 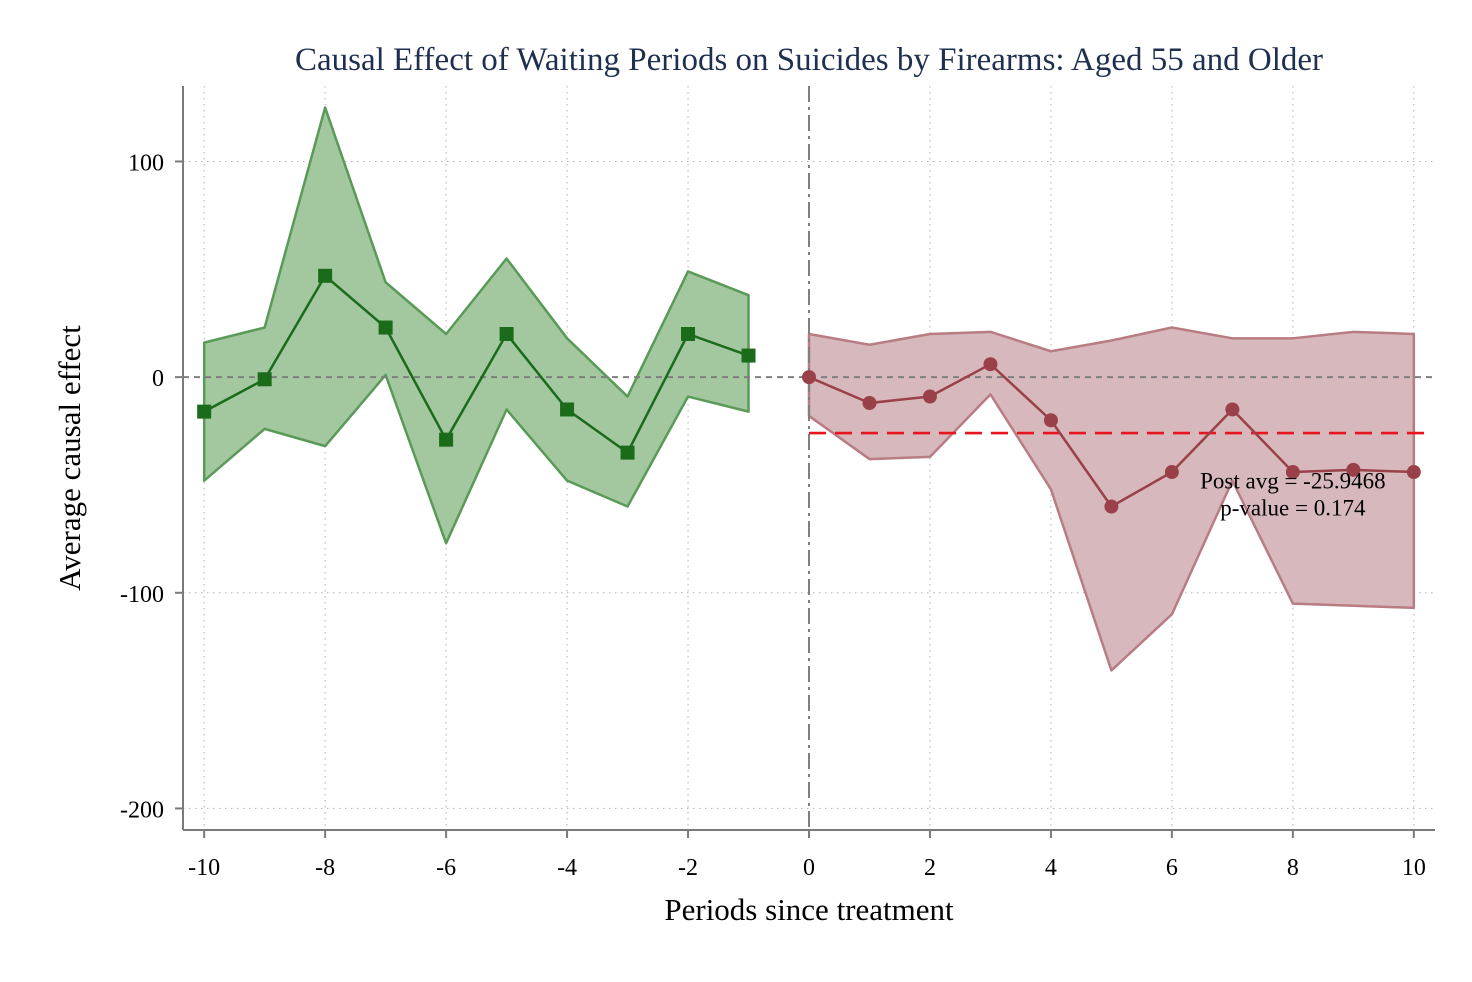 What do you see at coordinates (1293, 508) in the screenshot?
I see `p-value-annotation: p-value = 0.174` at bounding box center [1293, 508].